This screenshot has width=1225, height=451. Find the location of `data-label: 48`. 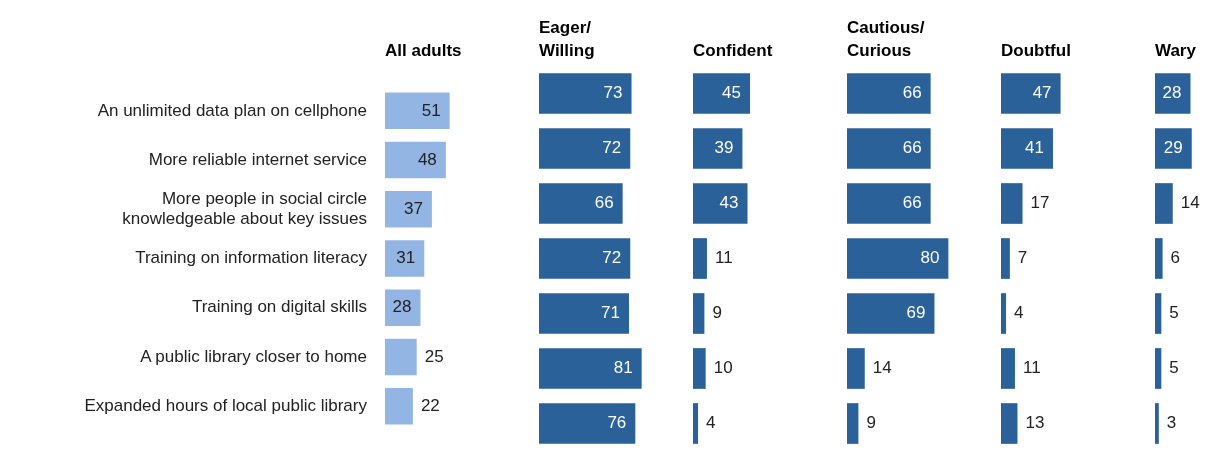

data-label: 48 is located at coordinates (427, 159).